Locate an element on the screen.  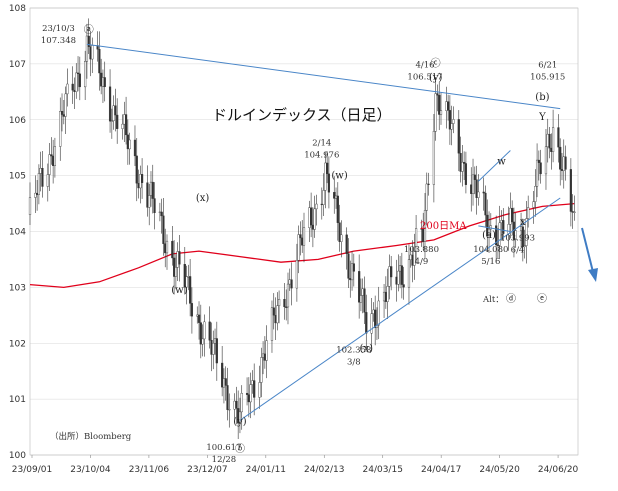
wave-label: ⓐ is located at coordinates (89, 30).